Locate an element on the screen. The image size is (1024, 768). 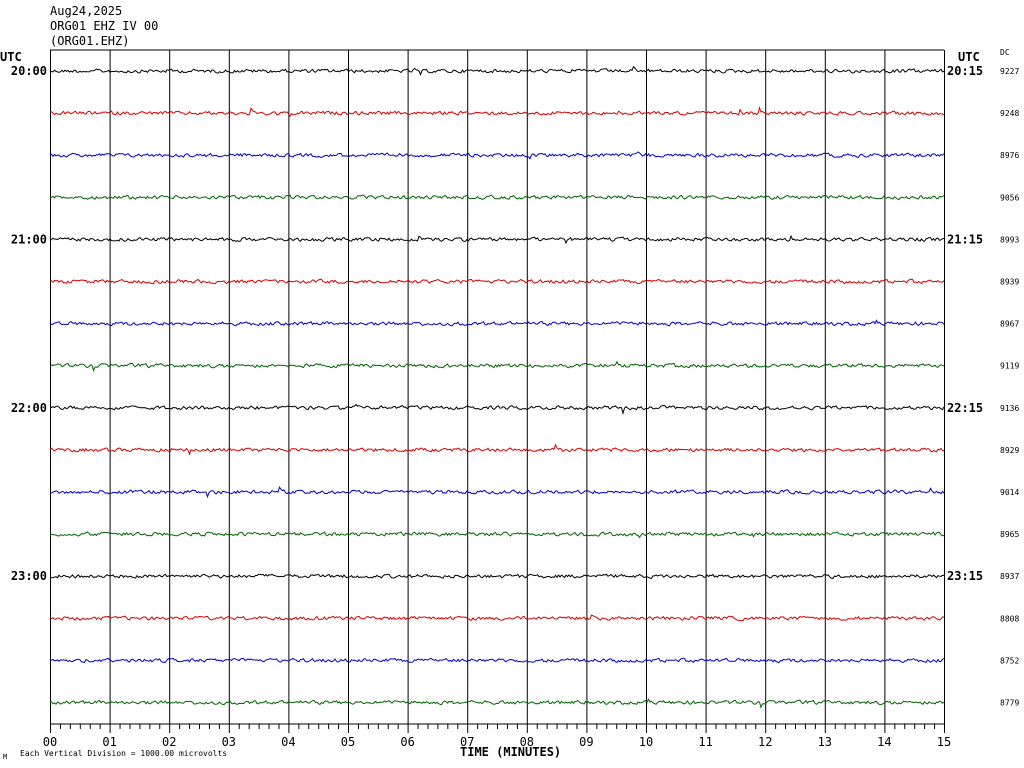
row-dc-value-label: 8937 is located at coordinates (1009, 576).